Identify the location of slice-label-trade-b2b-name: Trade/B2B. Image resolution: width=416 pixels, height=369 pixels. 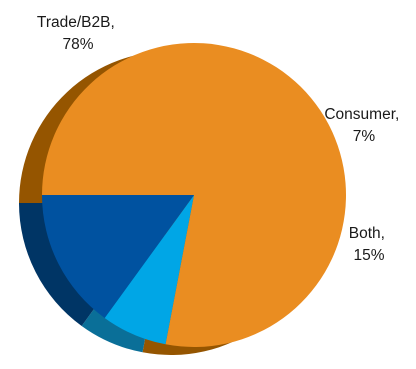
(74, 22).